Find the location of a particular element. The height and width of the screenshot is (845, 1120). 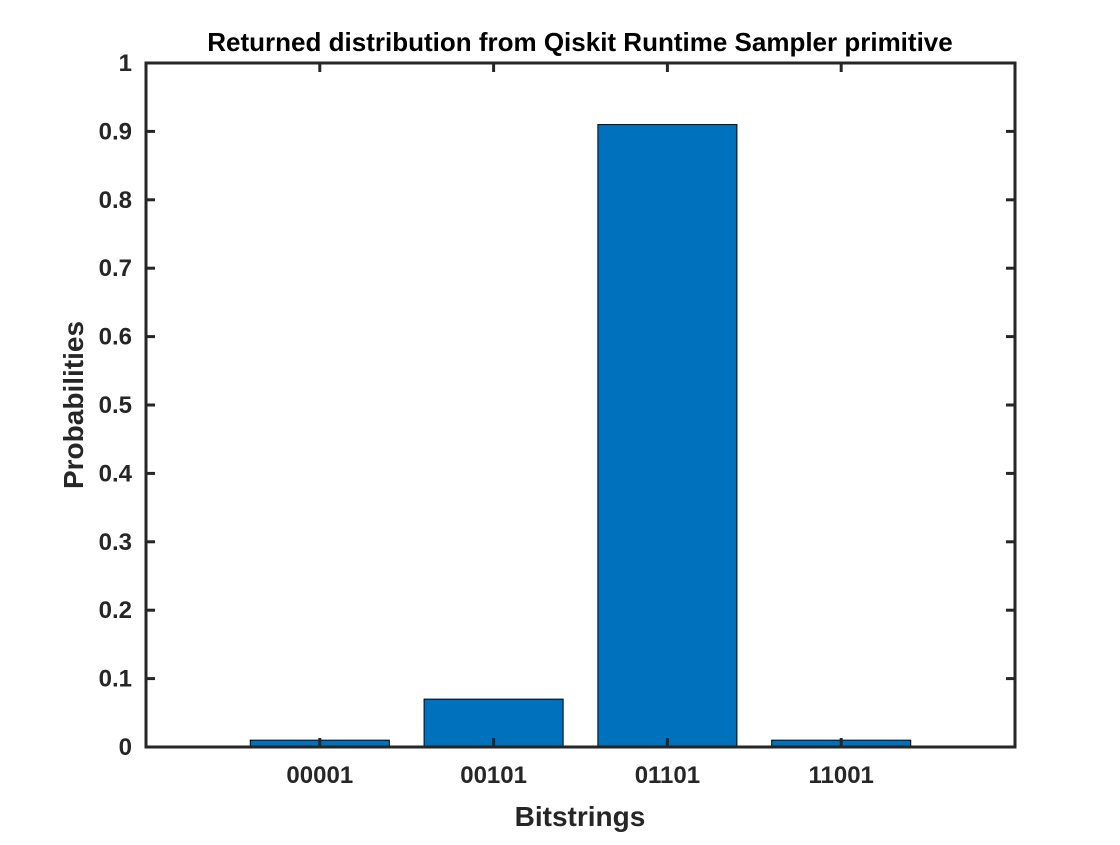

y-tick-label: 0.9 is located at coordinates (115, 131).